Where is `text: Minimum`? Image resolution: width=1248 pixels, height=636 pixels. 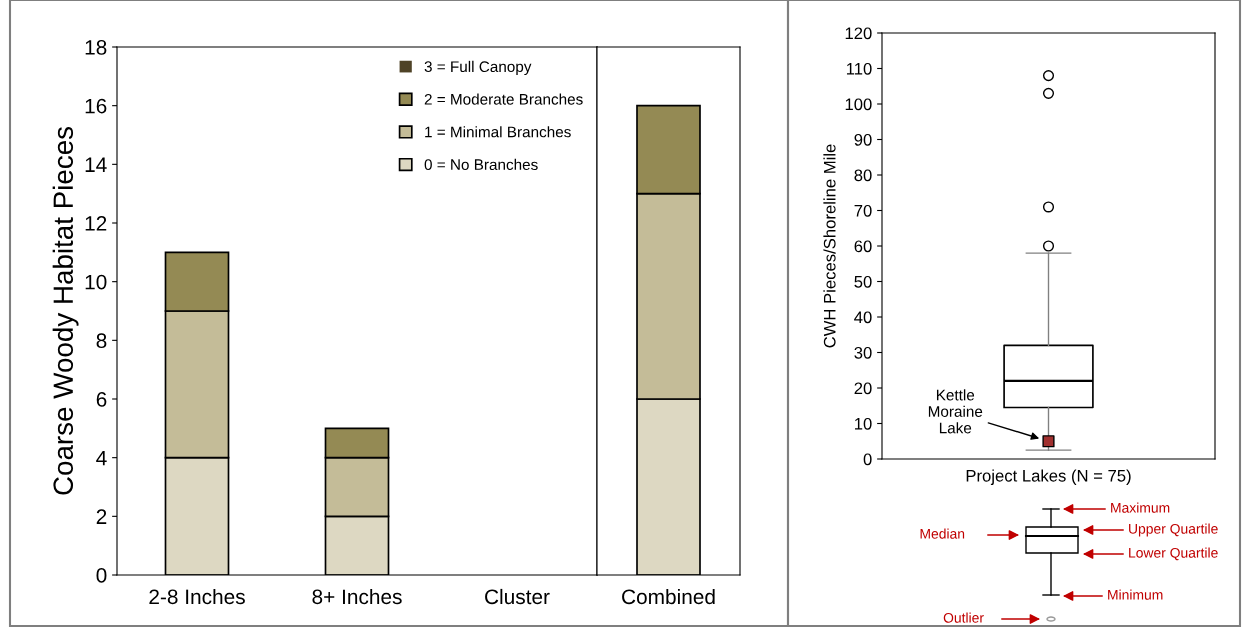 text: Minimum is located at coordinates (1135, 594).